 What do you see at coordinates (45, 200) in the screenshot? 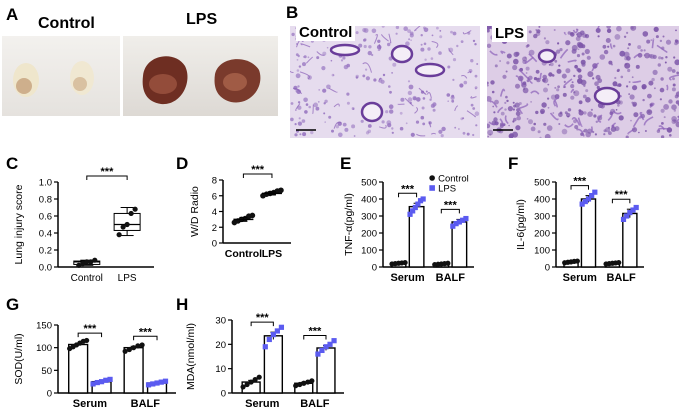
I see `y-tick-label: 0.8` at bounding box center [45, 200].